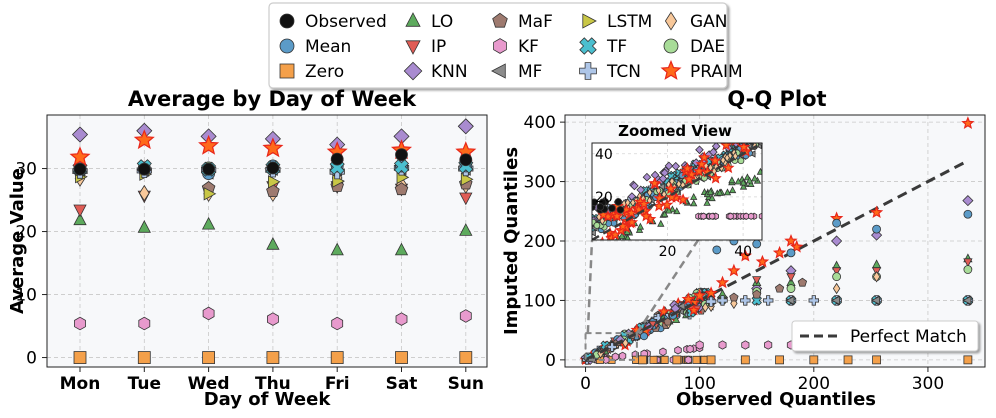 The image size is (996, 418). I want to click on point-dae, so click(837, 277).